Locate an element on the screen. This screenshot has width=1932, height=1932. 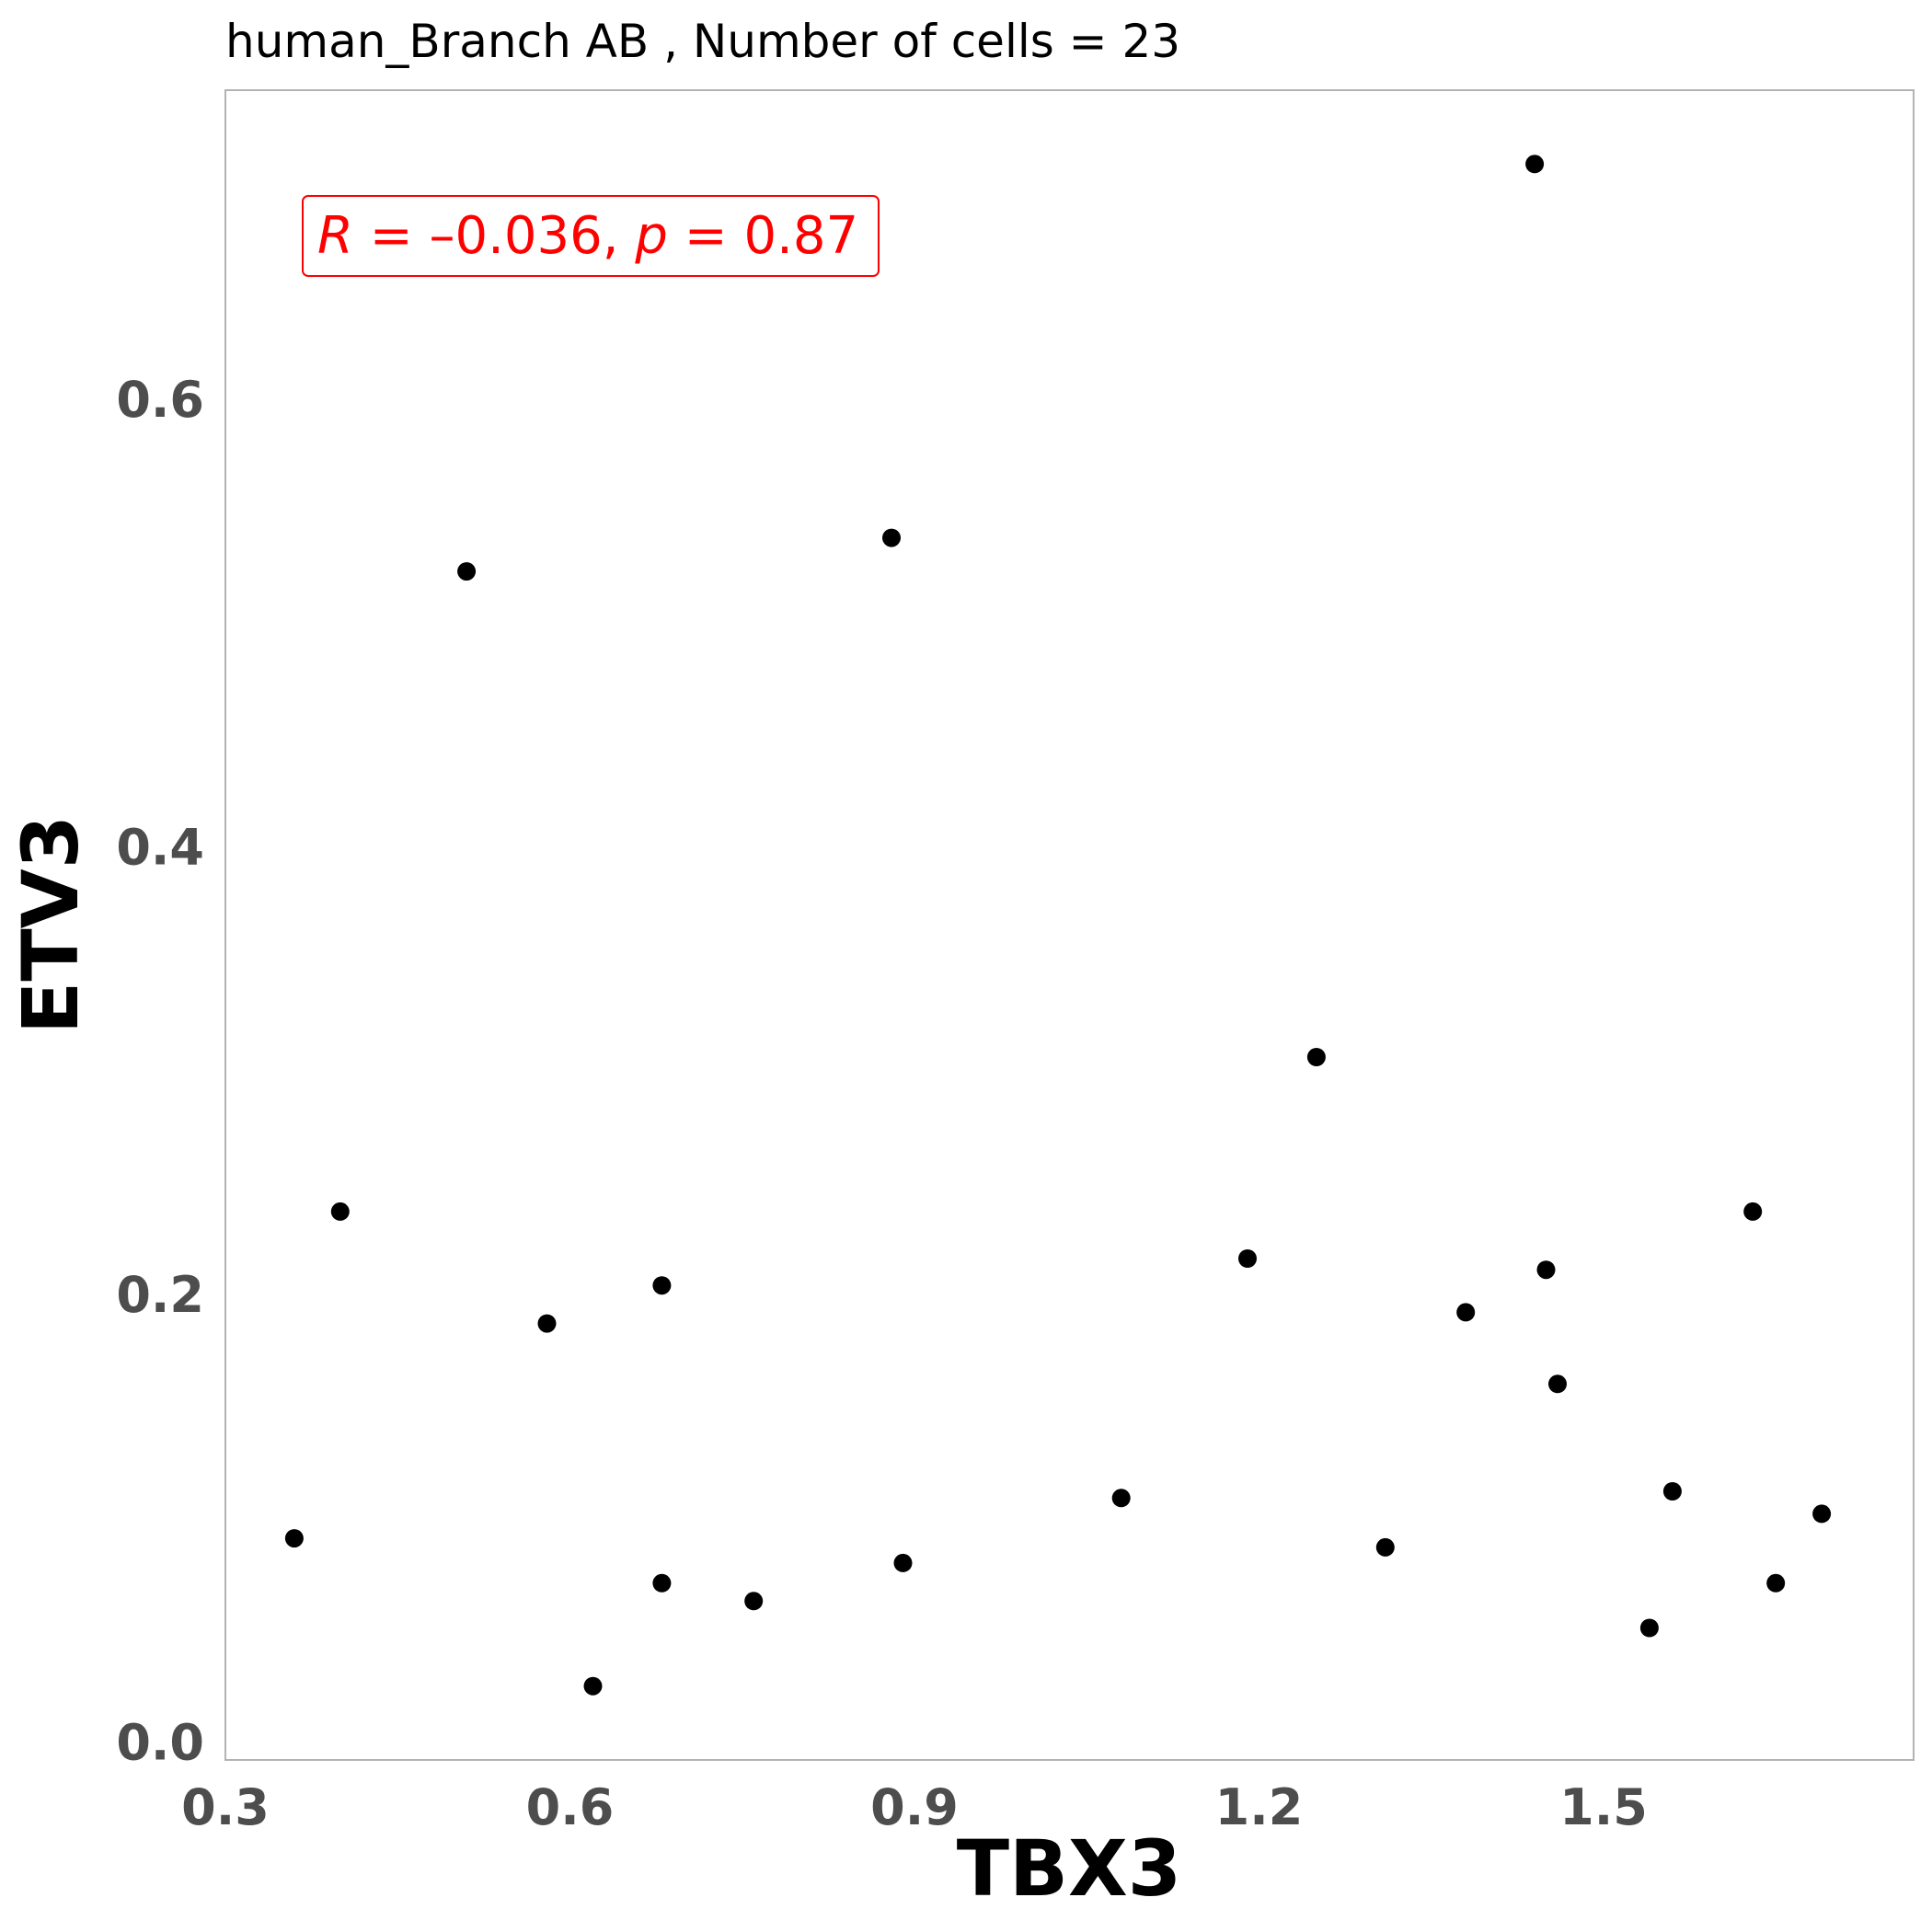
x-tick-label: 0.9 is located at coordinates (914, 1807).